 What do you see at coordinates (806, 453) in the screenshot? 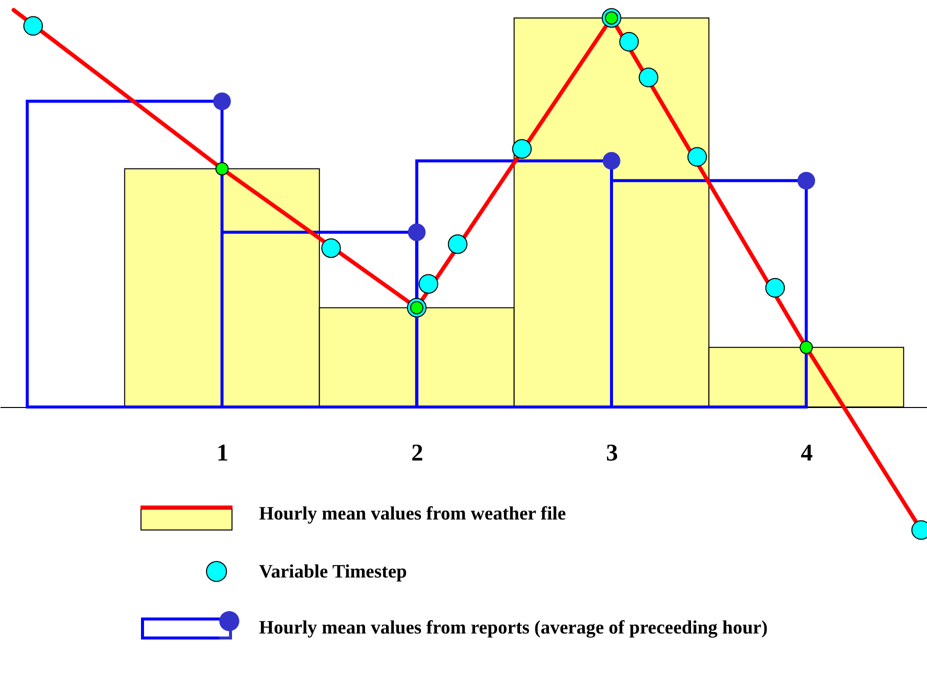
I see `x-tick-label: 4` at bounding box center [806, 453].